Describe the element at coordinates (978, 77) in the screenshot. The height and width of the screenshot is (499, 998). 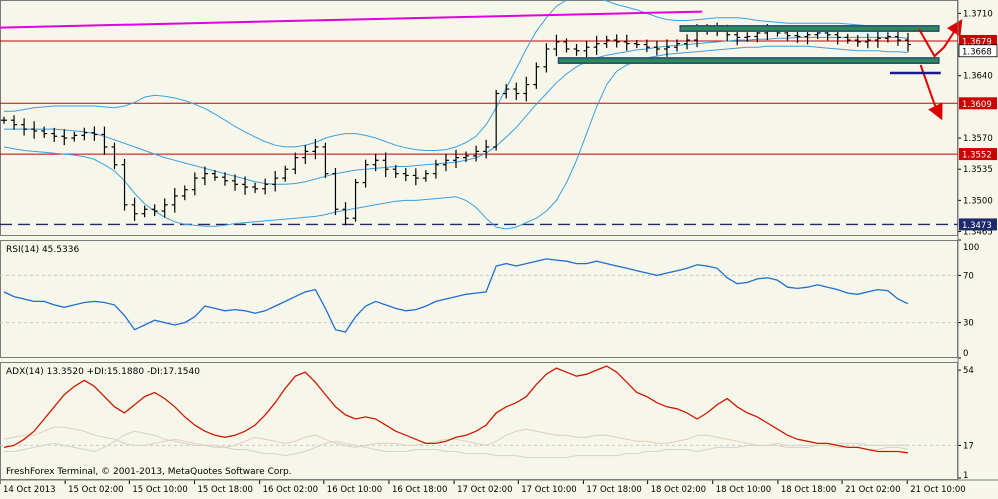
I see `price-tick-label: 1.3640` at that location.